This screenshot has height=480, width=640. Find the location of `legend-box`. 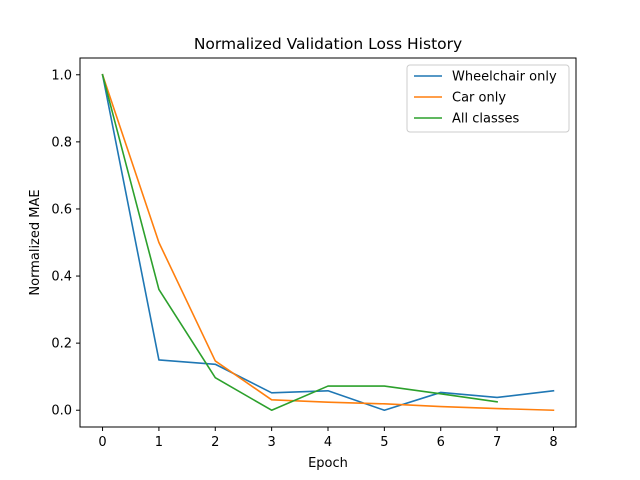

legend-box is located at coordinates (488, 98).